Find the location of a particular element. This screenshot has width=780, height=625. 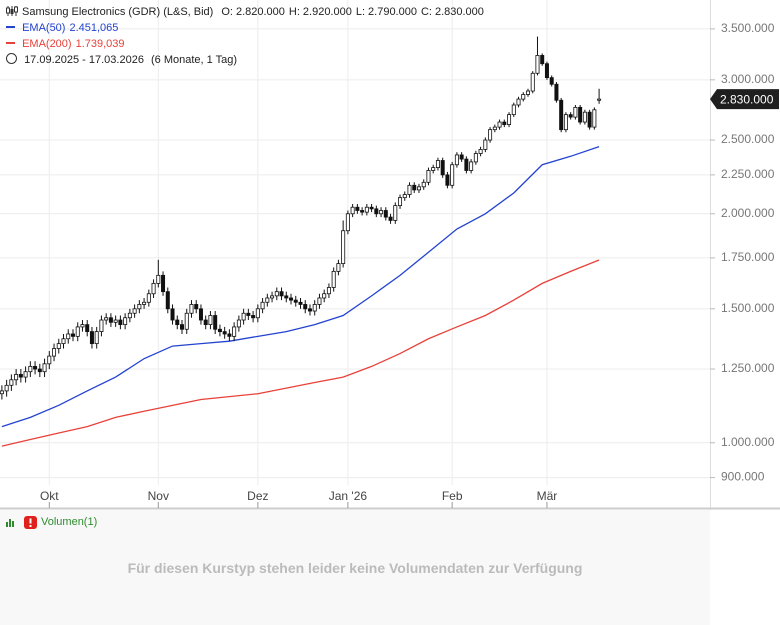

ohlc-key: O: is located at coordinates (227, 12).